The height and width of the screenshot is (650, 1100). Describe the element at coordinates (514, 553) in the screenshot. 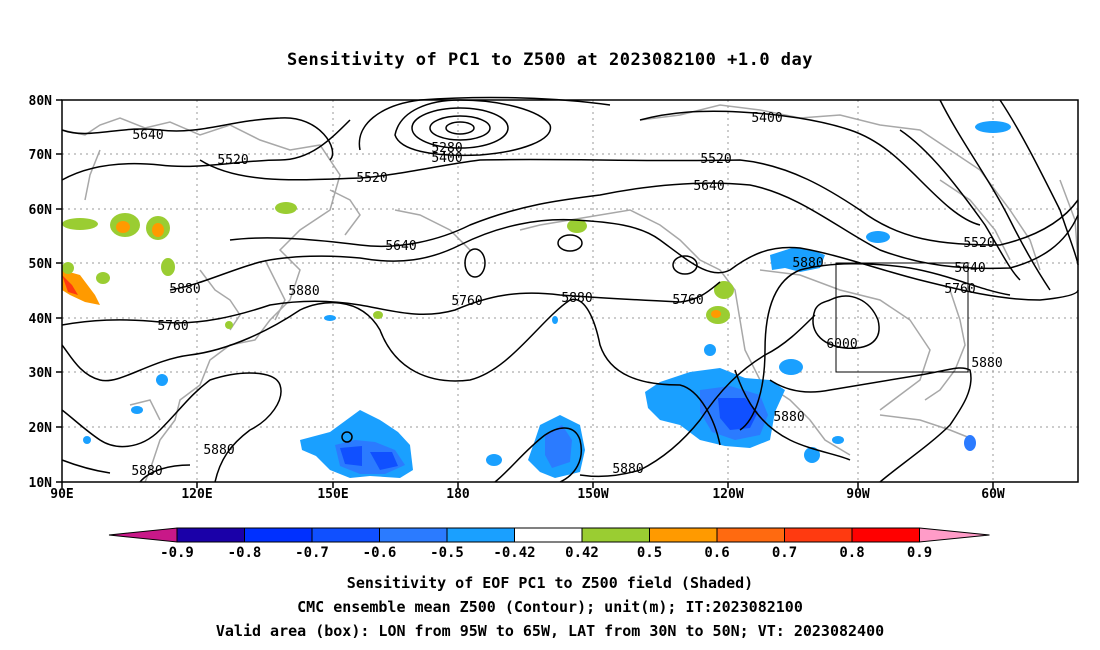

I see `colorbar-label: -0.42` at that location.